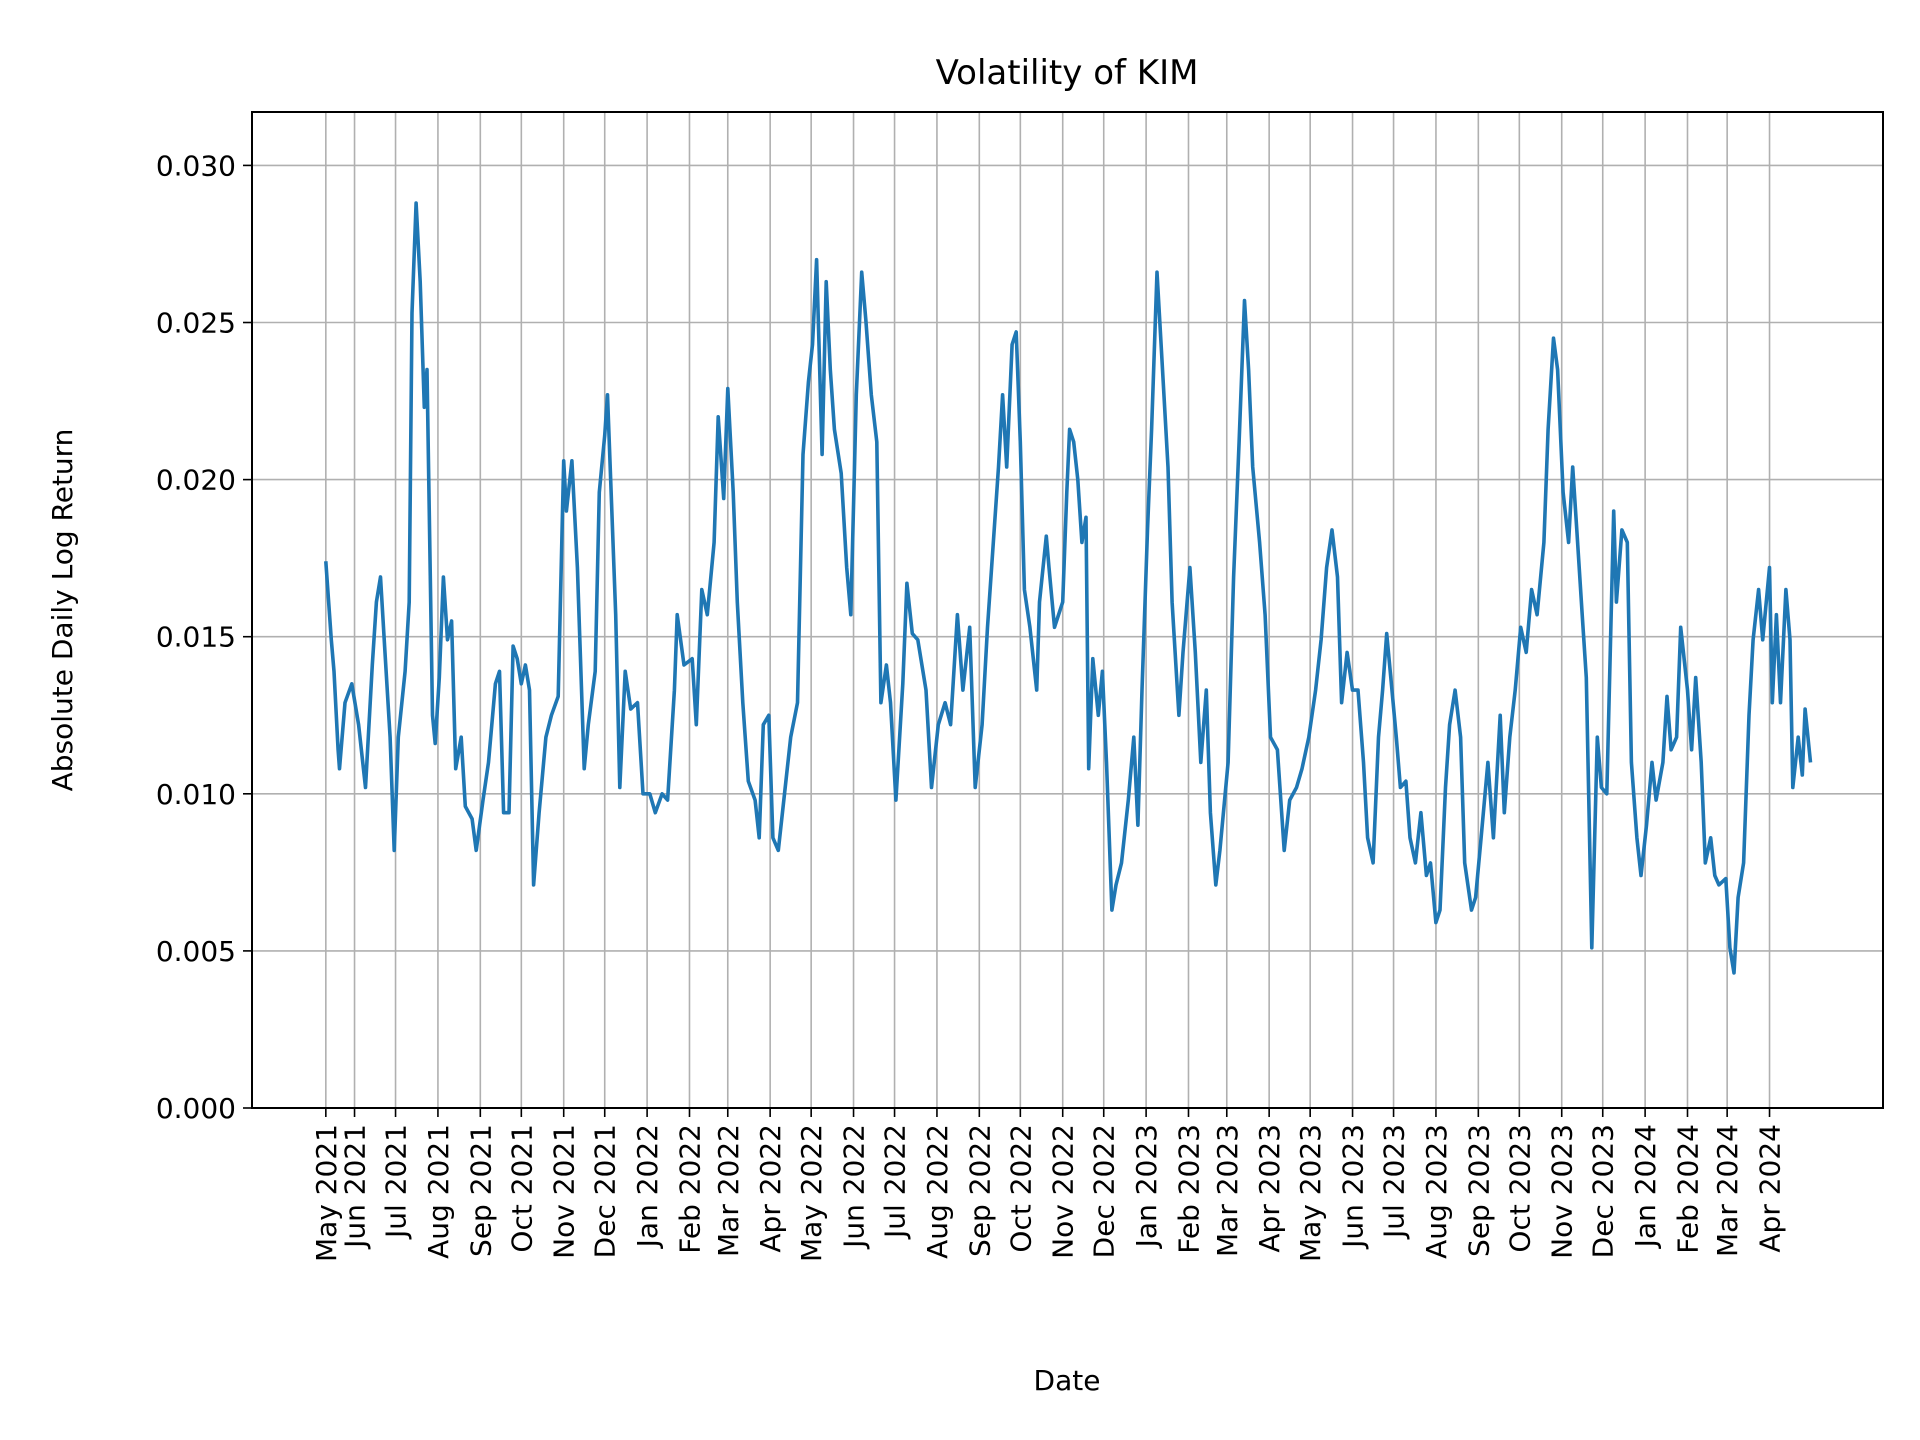 The width and height of the screenshot is (1920, 1440). What do you see at coordinates (196, 480) in the screenshot?
I see `y-tick-label: 0.020` at bounding box center [196, 480].